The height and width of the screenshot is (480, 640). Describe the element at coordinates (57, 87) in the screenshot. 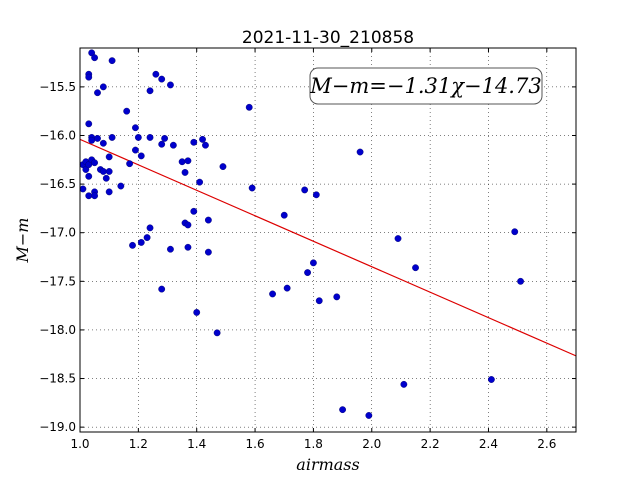

I see `y-tick-label: −15.5` at that location.